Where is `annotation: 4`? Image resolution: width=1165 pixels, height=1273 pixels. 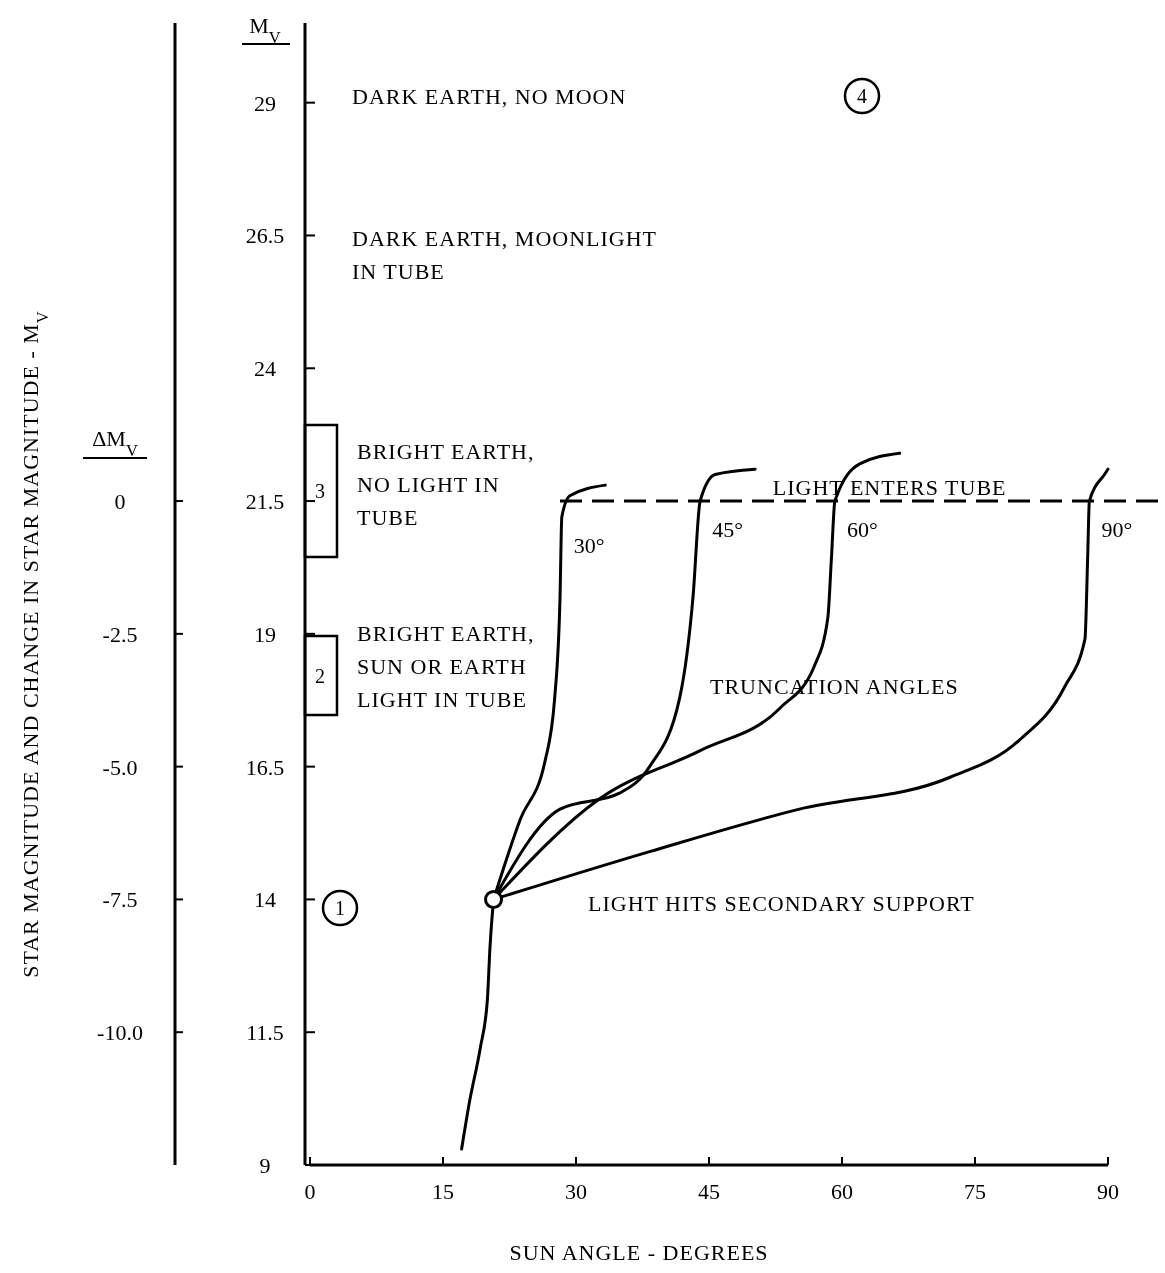
annotation: 4 is located at coordinates (862, 96).